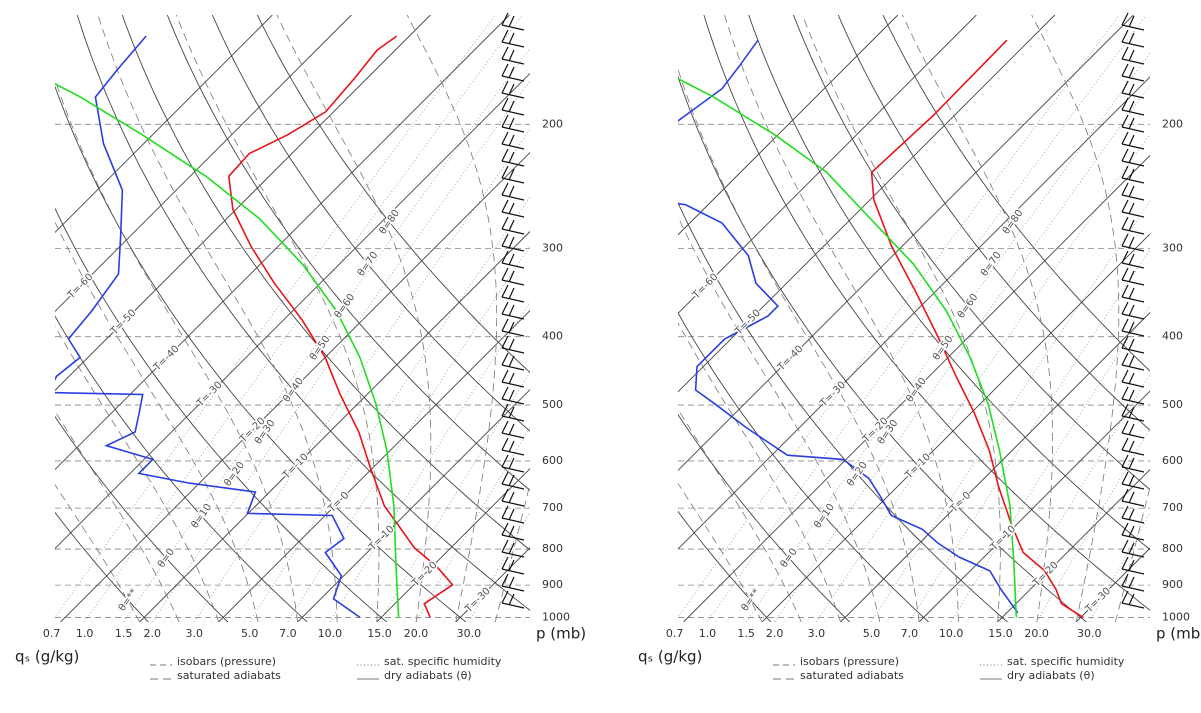  I want to click on x-tick-label: 5.0, so click(872, 633).